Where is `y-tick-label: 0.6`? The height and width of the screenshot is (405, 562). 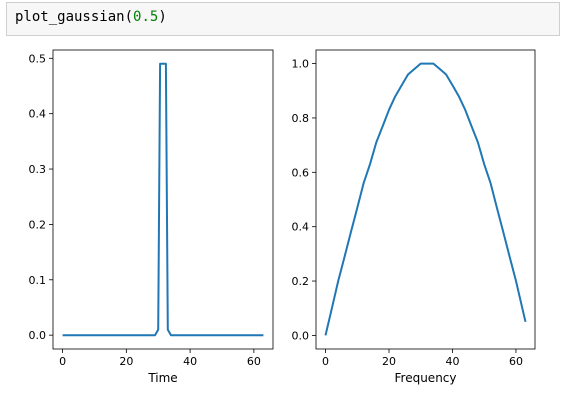
y-tick-label: 0.6 is located at coordinates (301, 172).